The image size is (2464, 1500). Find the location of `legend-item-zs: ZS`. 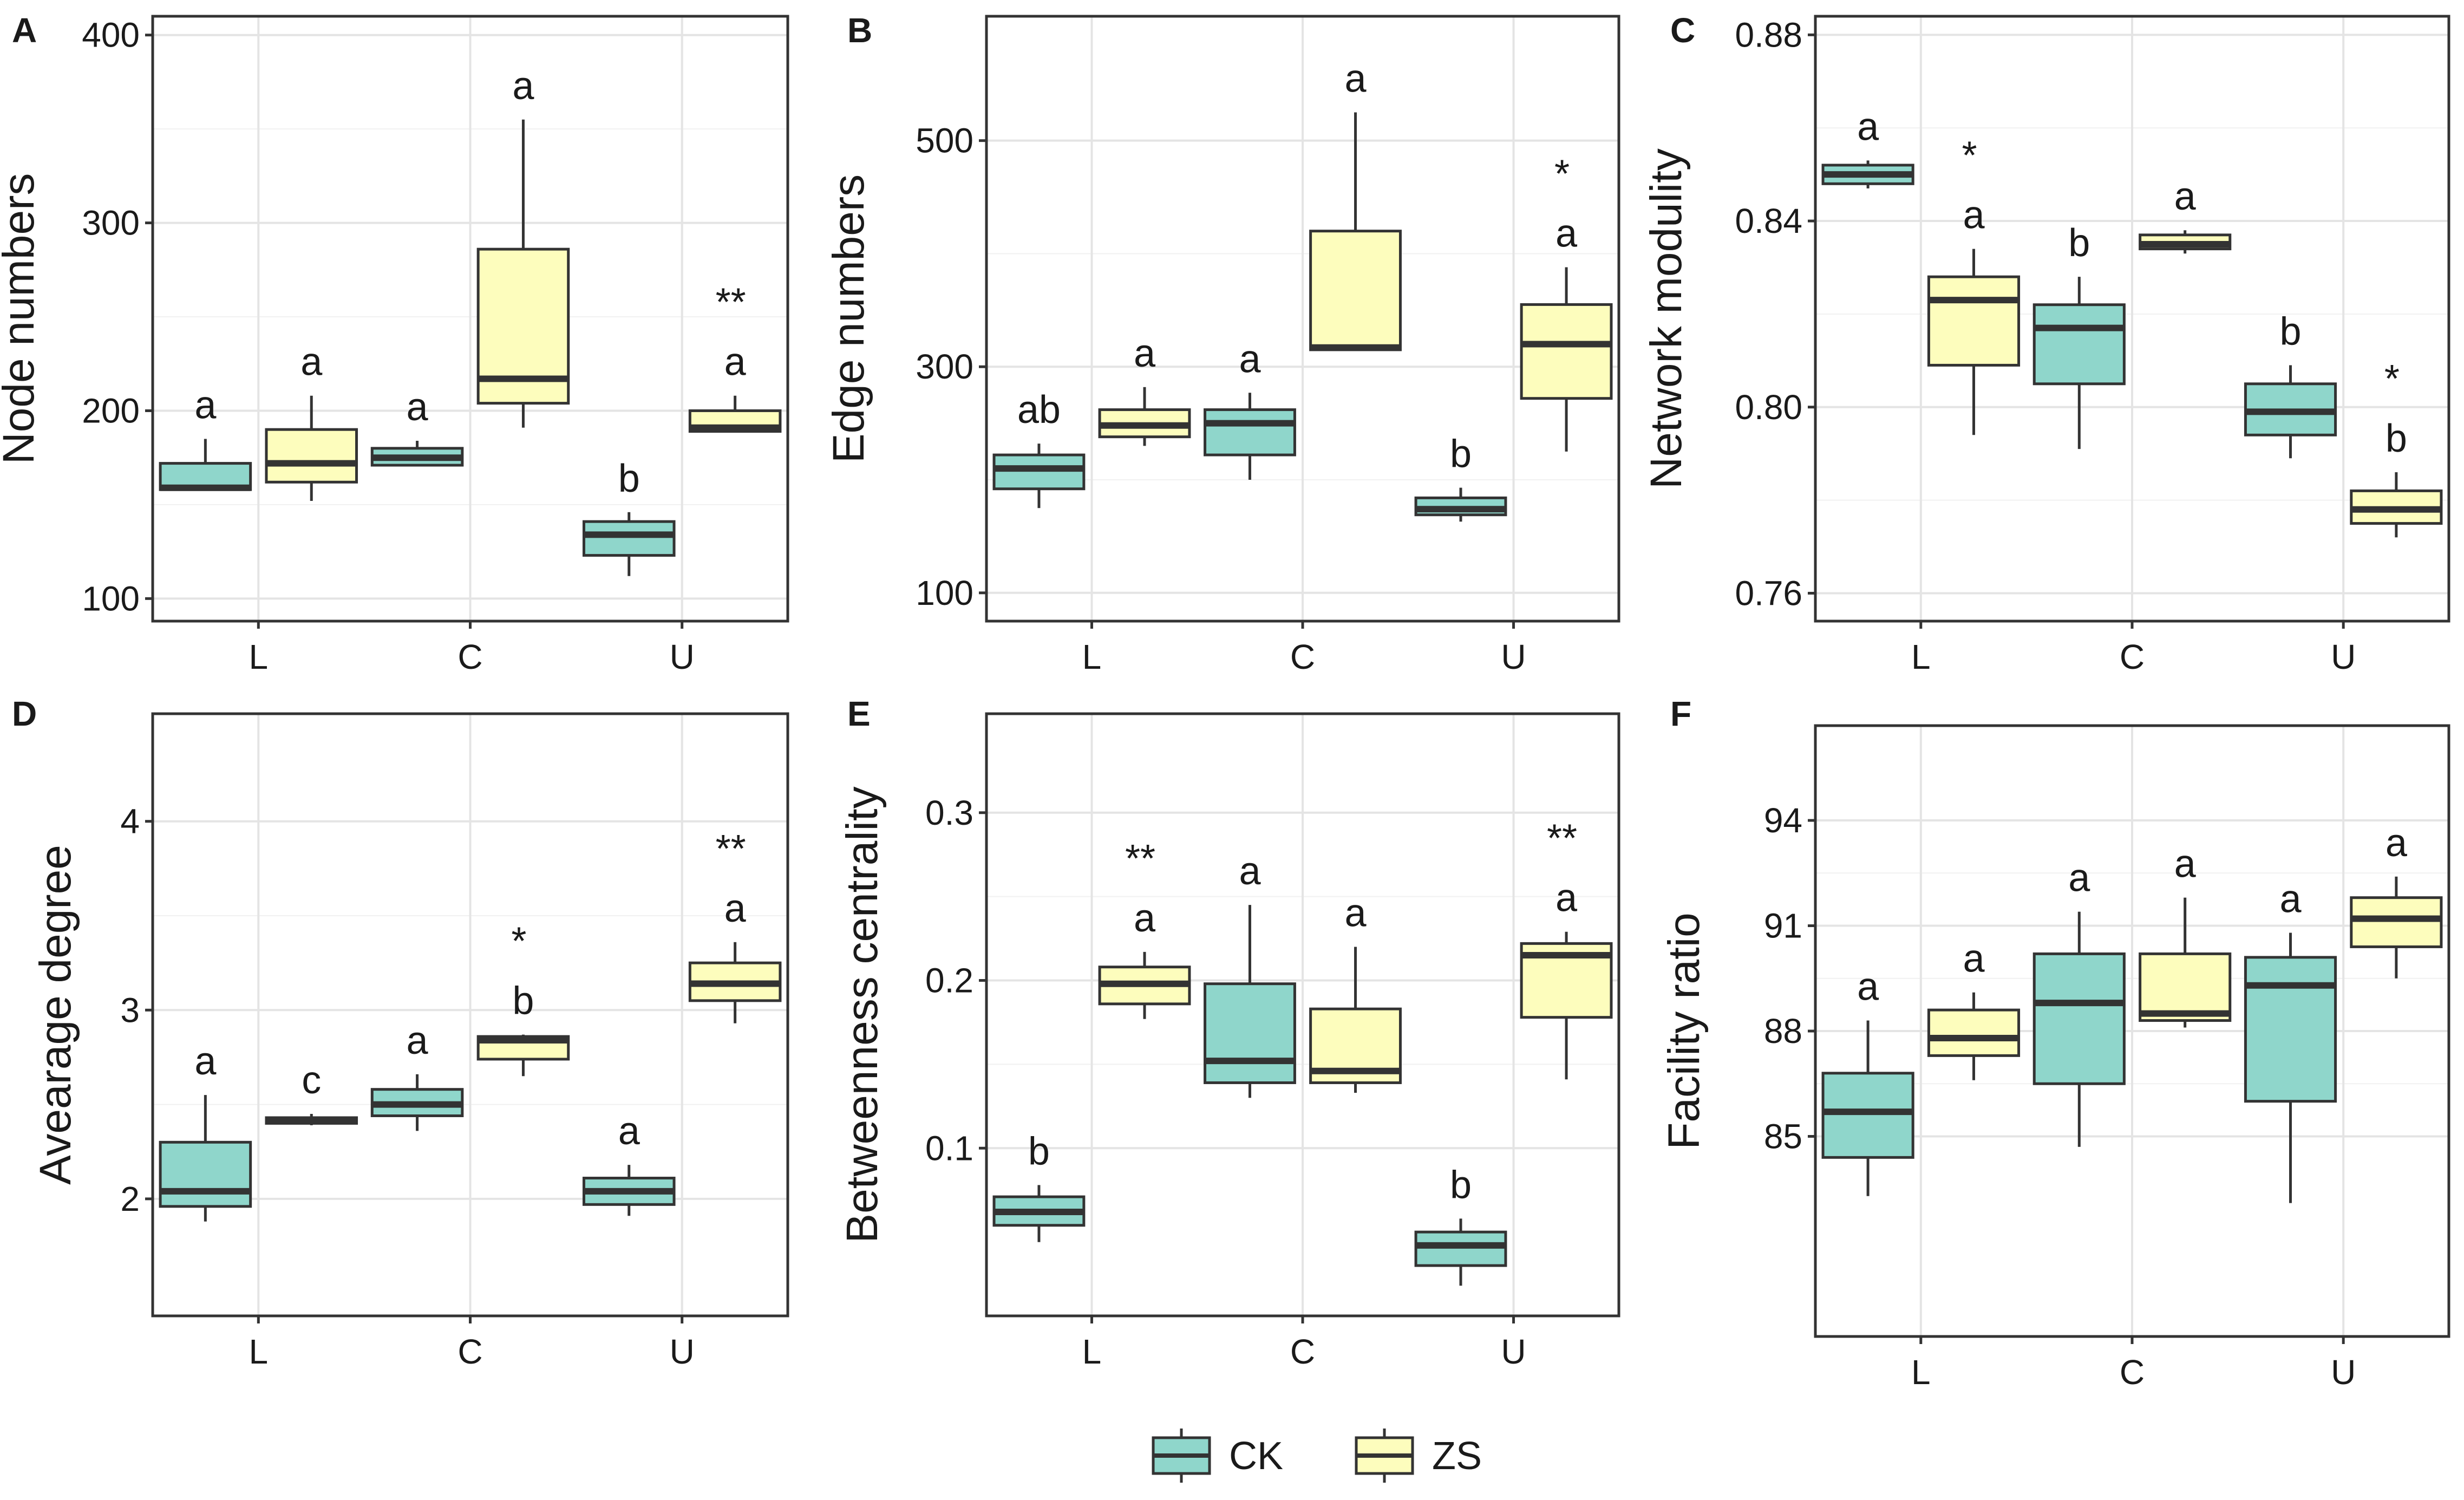

legend-item-zs: ZS is located at coordinates (1418, 1456).